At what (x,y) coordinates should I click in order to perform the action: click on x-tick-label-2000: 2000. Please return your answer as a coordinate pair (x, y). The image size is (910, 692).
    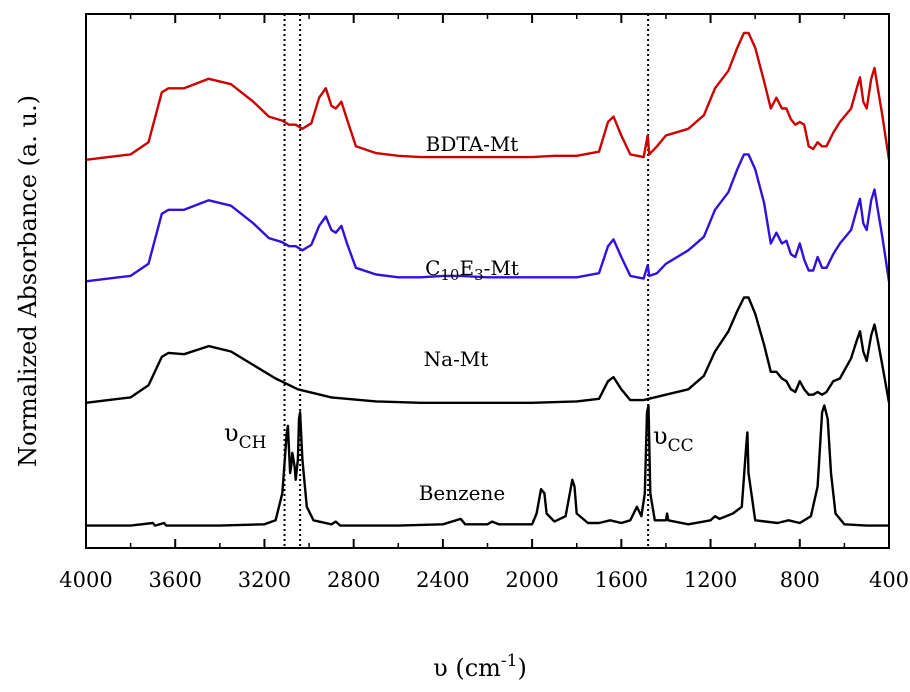
    Looking at the image, I should click on (531, 580).